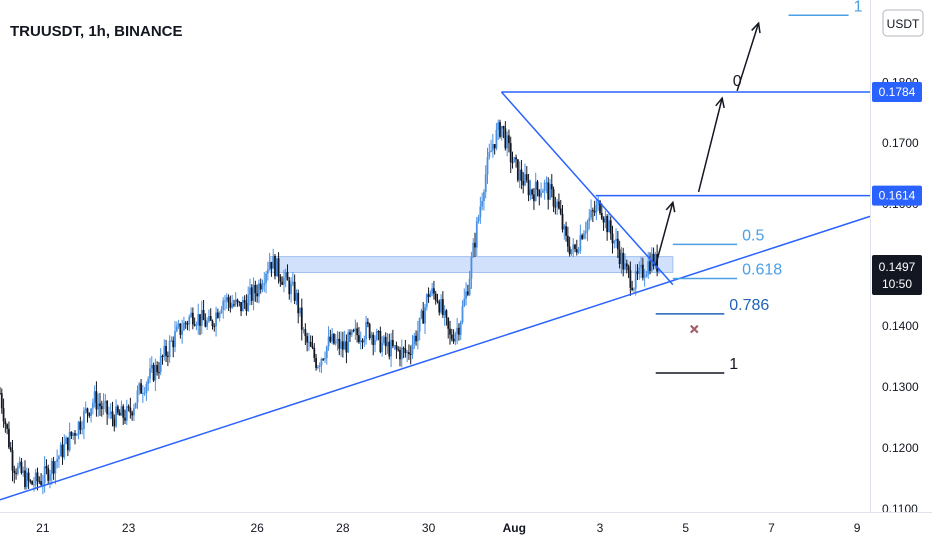  What do you see at coordinates (903, 23) in the screenshot?
I see `currency-button: USDT` at bounding box center [903, 23].